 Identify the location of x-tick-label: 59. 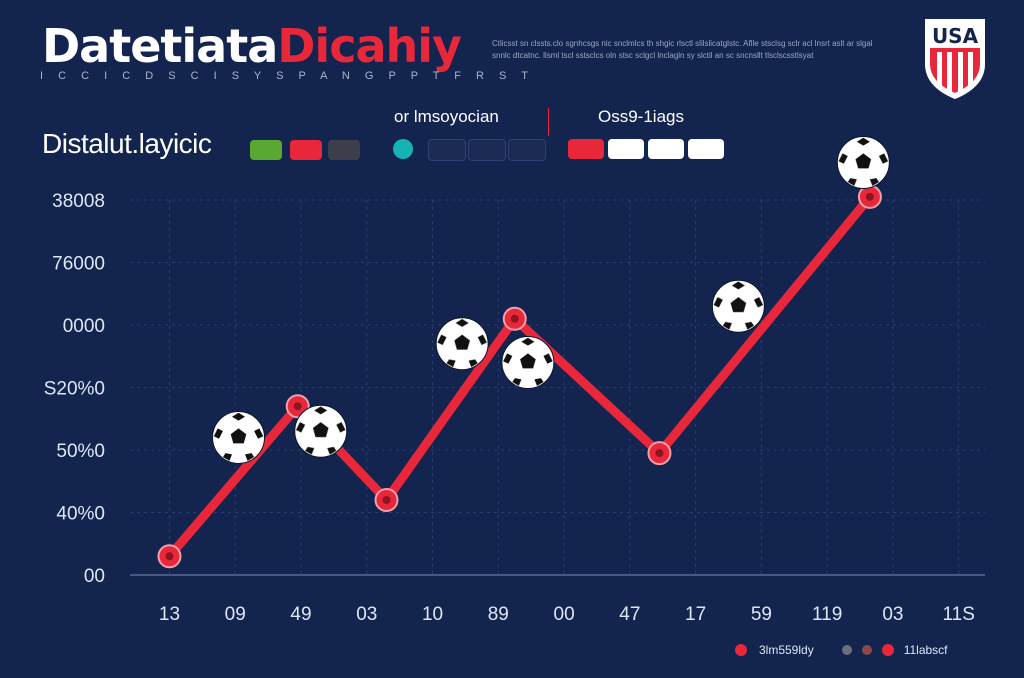
(761, 614).